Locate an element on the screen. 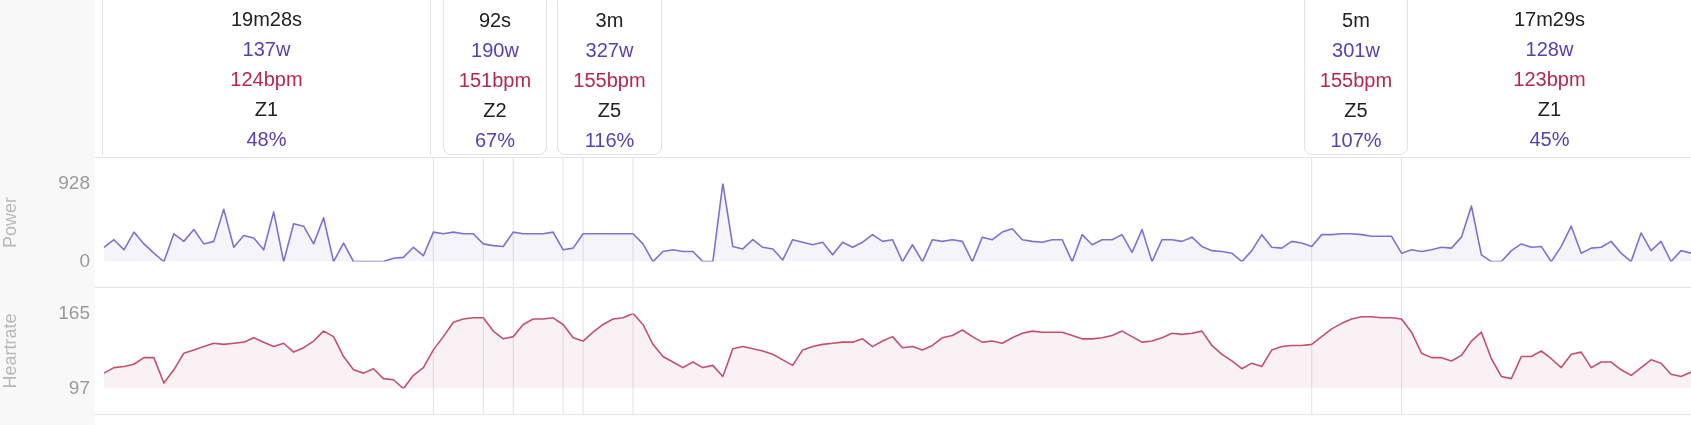  text: 137w is located at coordinates (266, 49).